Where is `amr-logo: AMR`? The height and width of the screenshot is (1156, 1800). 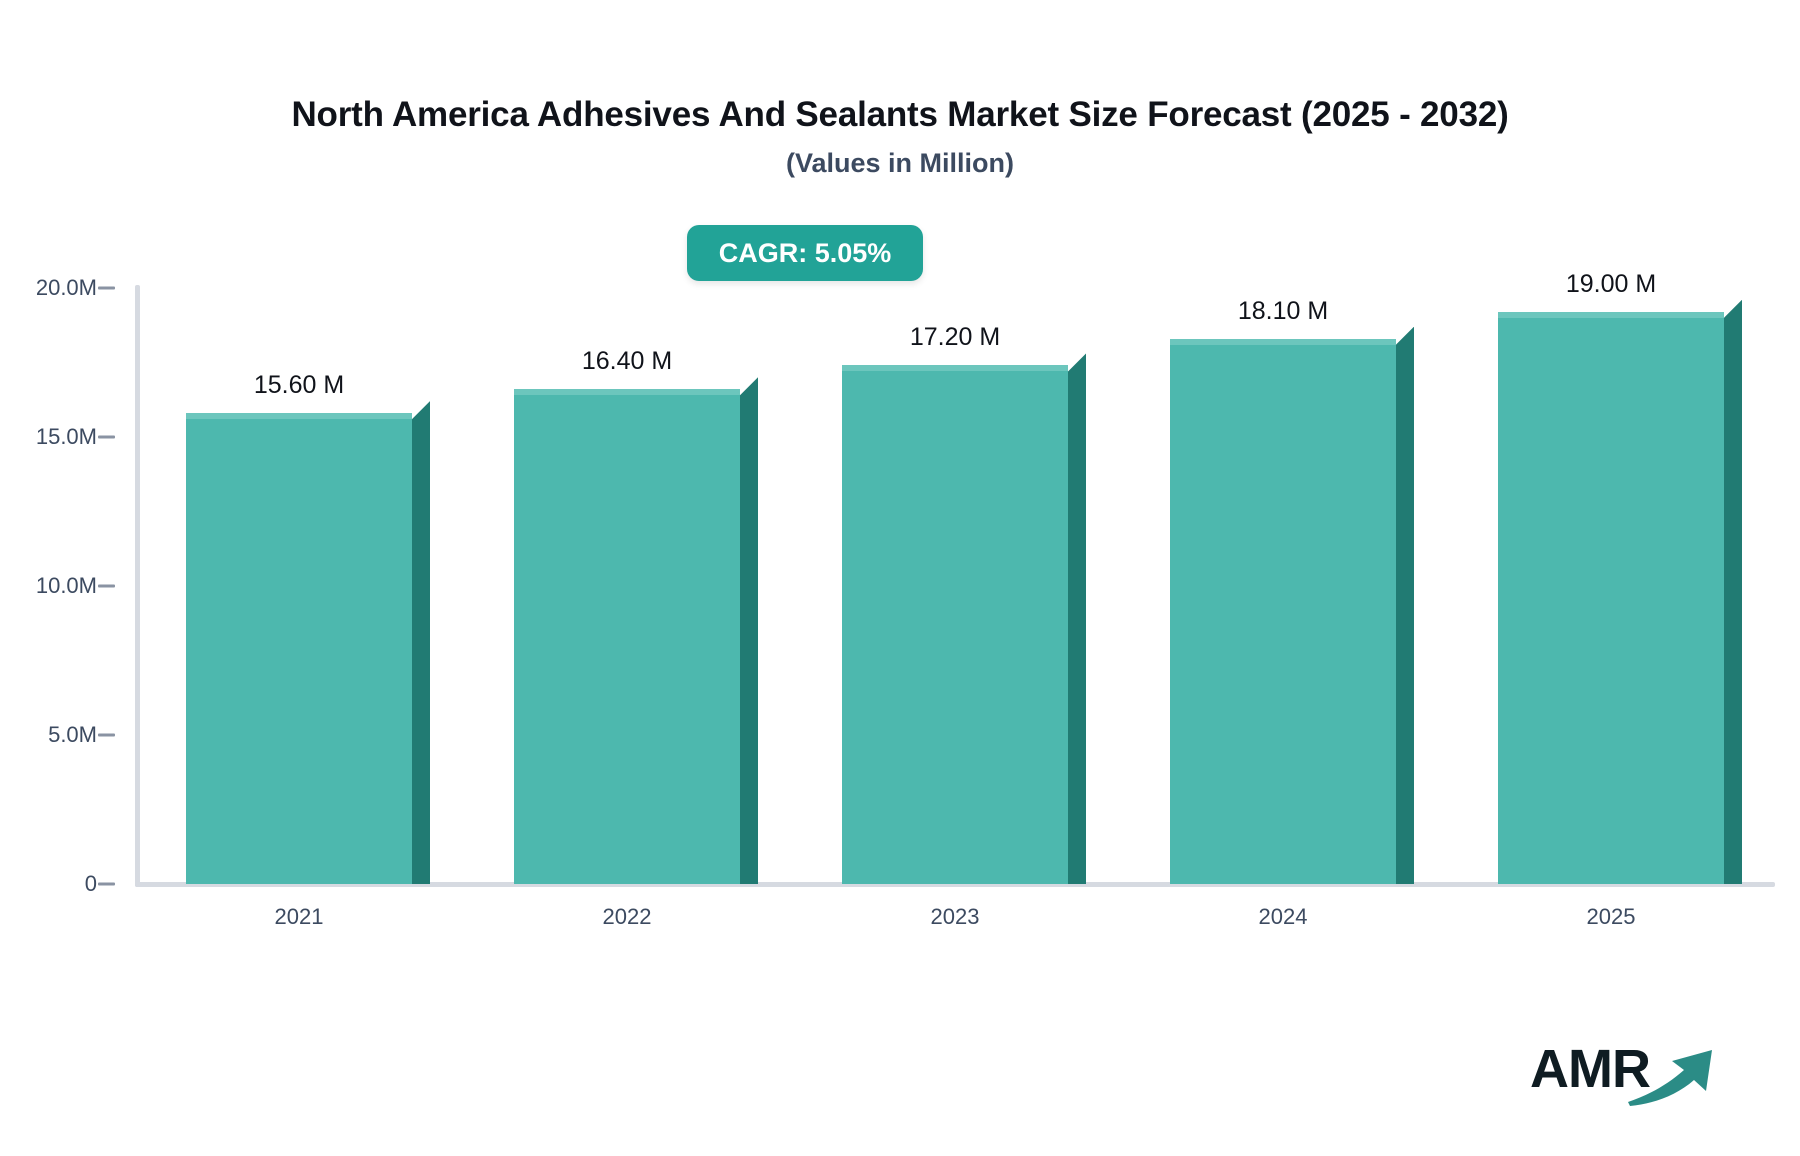 amr-logo: AMR is located at coordinates (1625, 1074).